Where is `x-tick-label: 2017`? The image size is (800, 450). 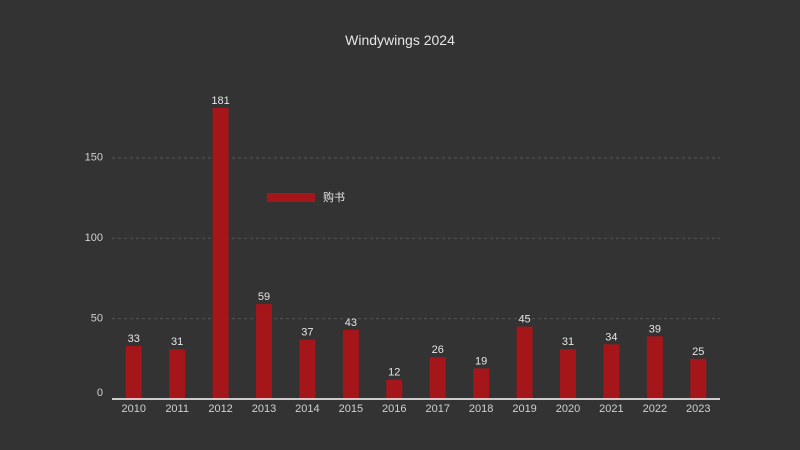 x-tick-label: 2017 is located at coordinates (437, 409).